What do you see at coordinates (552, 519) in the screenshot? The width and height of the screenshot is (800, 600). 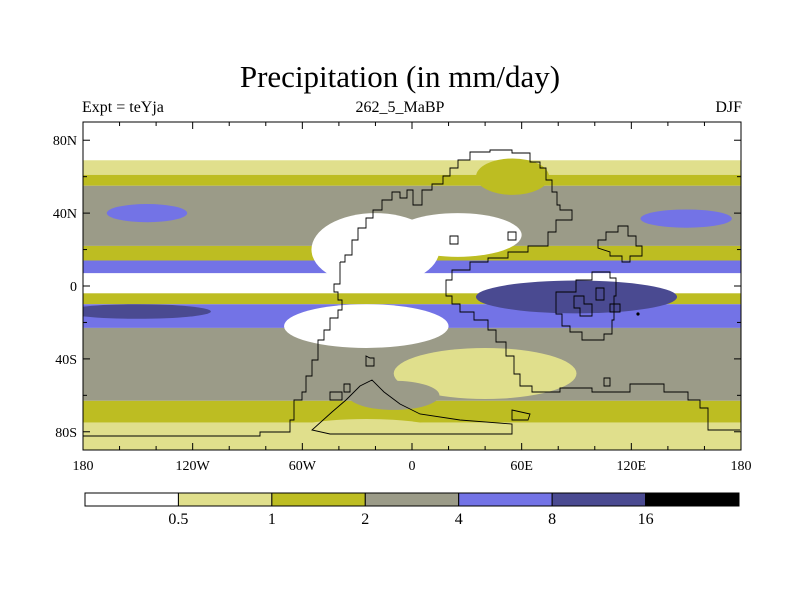 I see `colorbar-label: 8` at bounding box center [552, 519].